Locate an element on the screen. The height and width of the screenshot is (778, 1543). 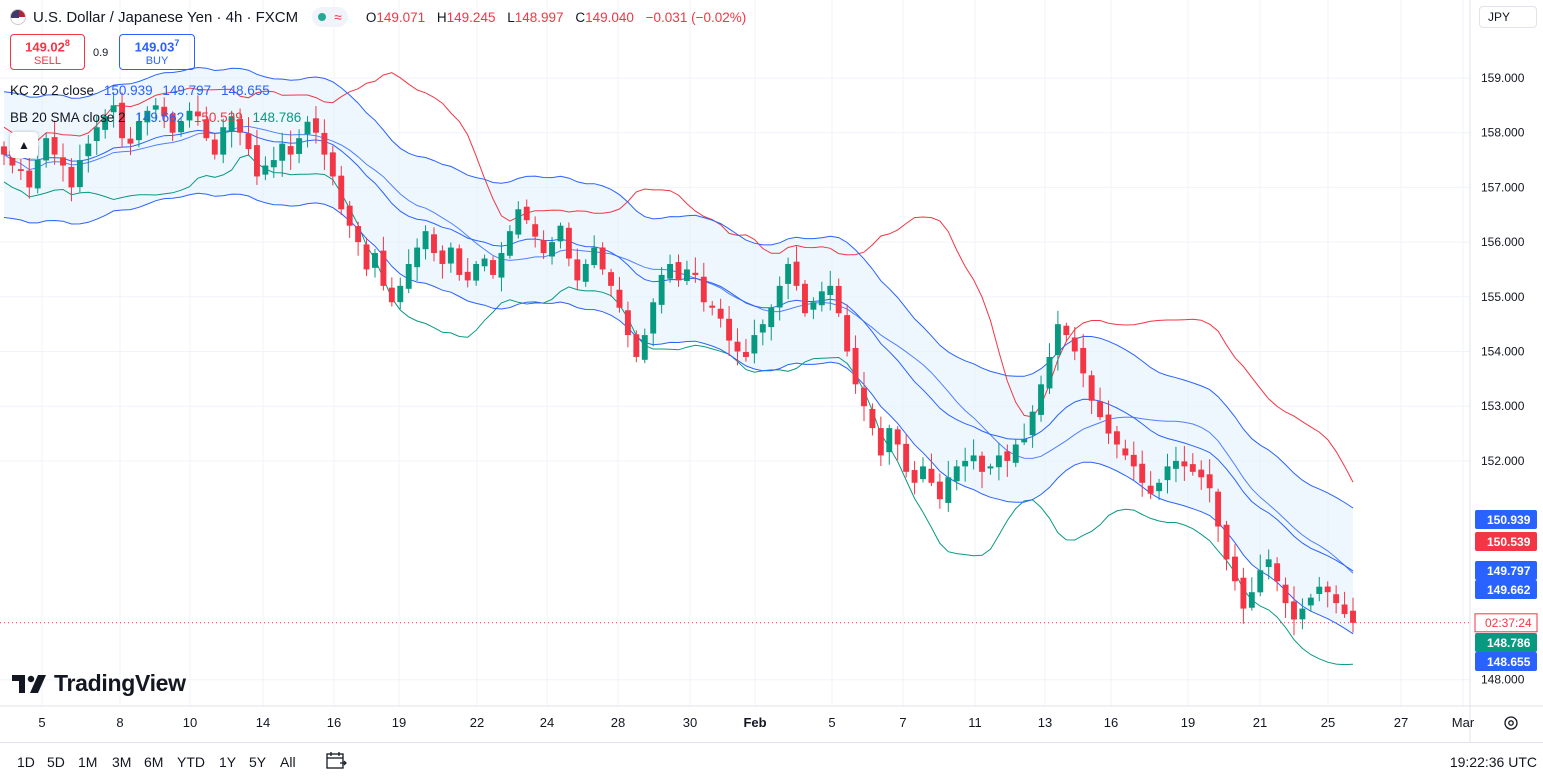
range-1m: 1M is located at coordinates (88, 762).